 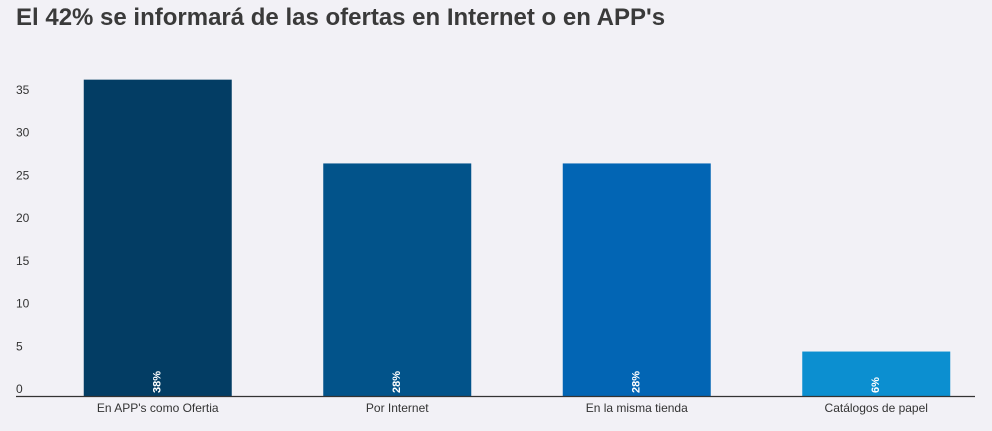 What do you see at coordinates (19, 346) in the screenshot?
I see `y-tick-label: 5` at bounding box center [19, 346].